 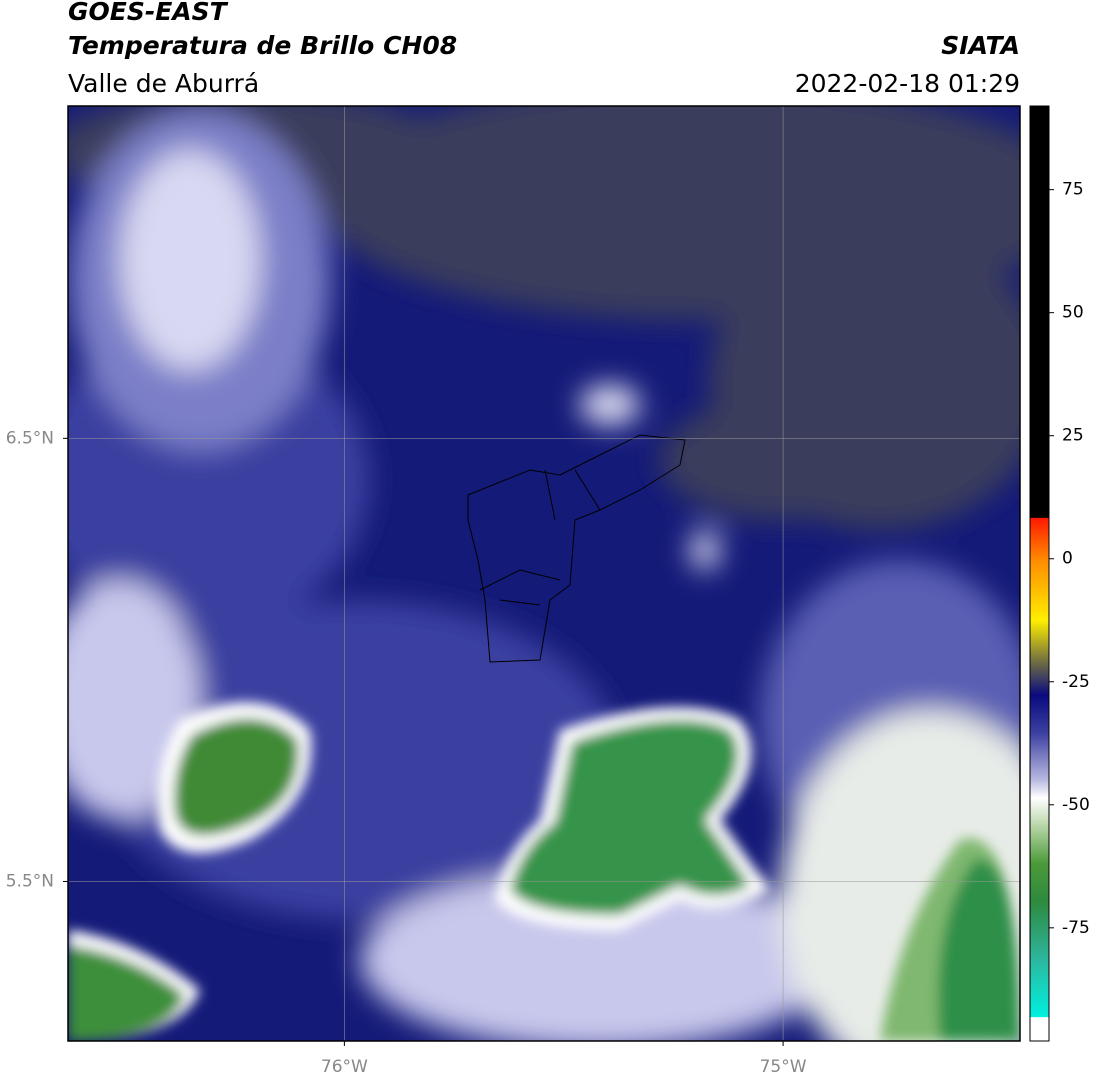 I want to click on colorbar-tick-label: 50, so click(x=1073, y=313).